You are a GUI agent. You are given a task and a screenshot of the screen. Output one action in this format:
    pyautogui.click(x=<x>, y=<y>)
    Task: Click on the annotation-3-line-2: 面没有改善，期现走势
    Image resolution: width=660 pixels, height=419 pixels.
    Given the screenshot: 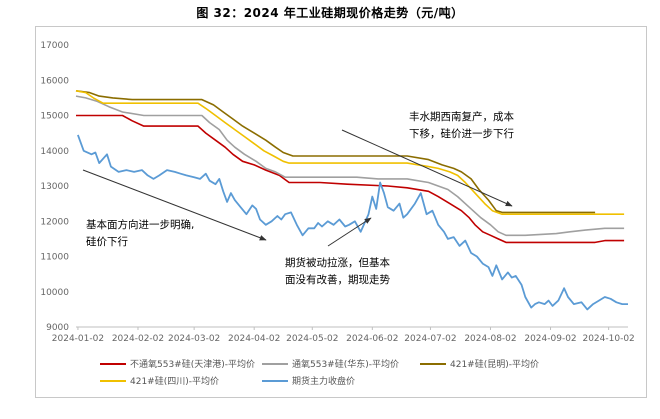 What is the action you would take?
    pyautogui.click(x=337, y=279)
    